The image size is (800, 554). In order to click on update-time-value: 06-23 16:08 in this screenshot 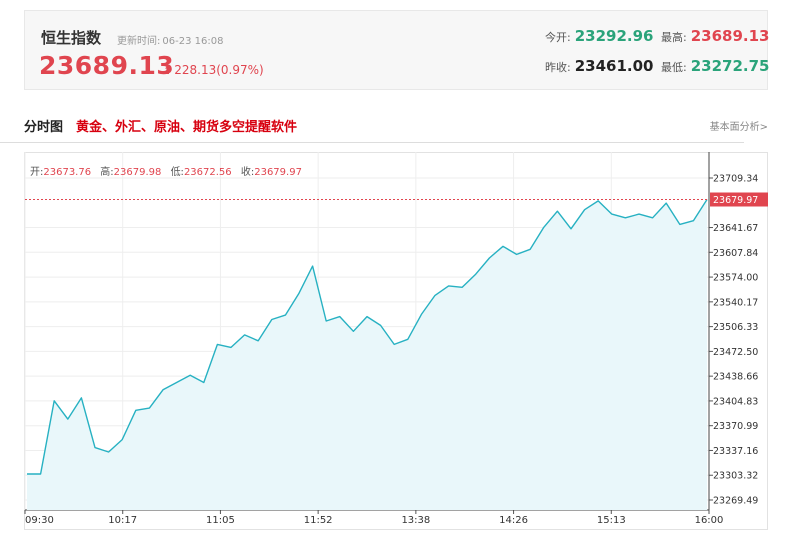, I will do `click(193, 41)`.